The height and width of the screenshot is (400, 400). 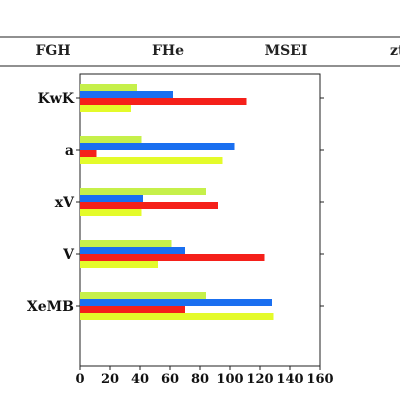 What do you see at coordinates (111, 139) in the screenshot?
I see `bar-a-s1` at bounding box center [111, 139].